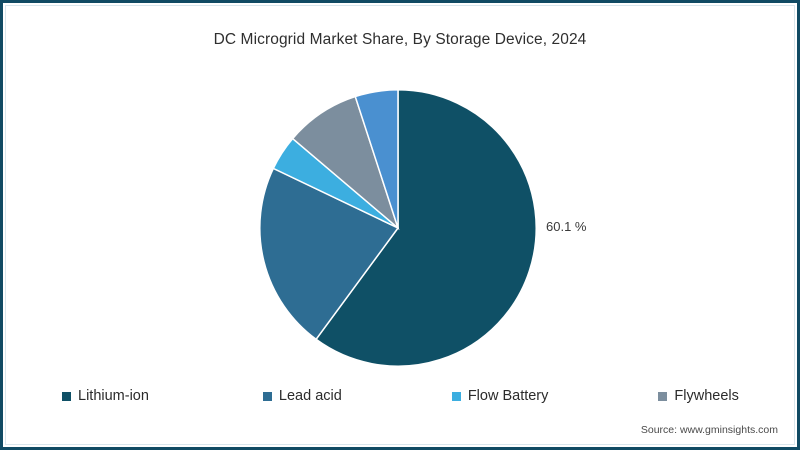 This screenshot has width=800, height=450. What do you see at coordinates (456, 396) in the screenshot?
I see `legend-swatch-icon-flow-battery` at bounding box center [456, 396].